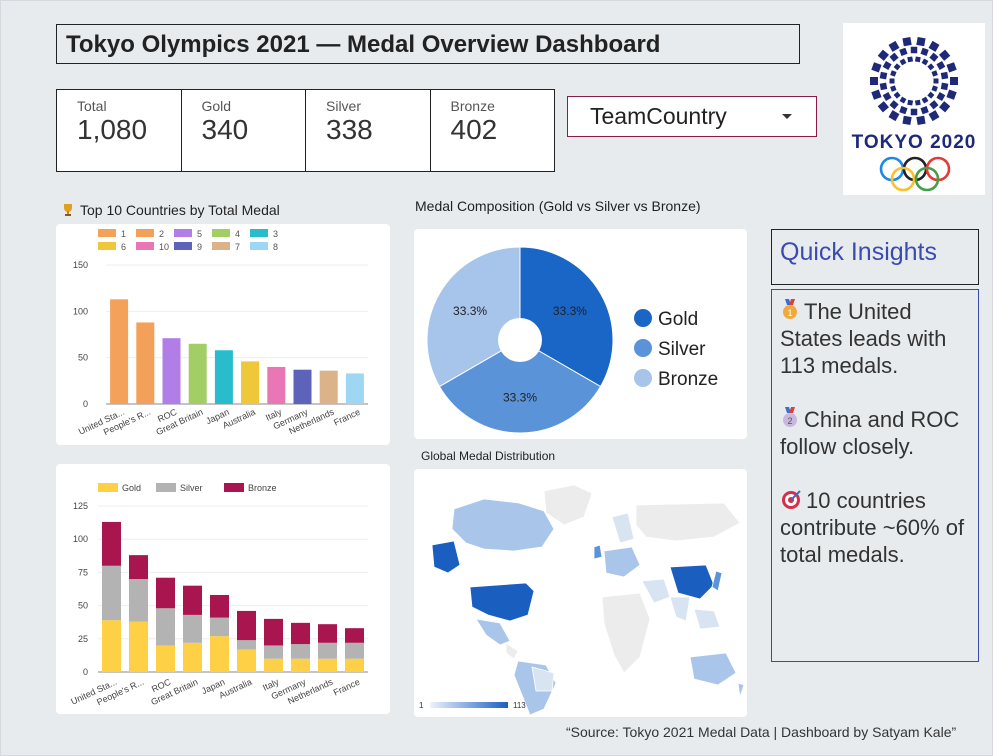 This screenshot has height=756, width=993. I want to click on legend-label: 2, so click(161, 234).